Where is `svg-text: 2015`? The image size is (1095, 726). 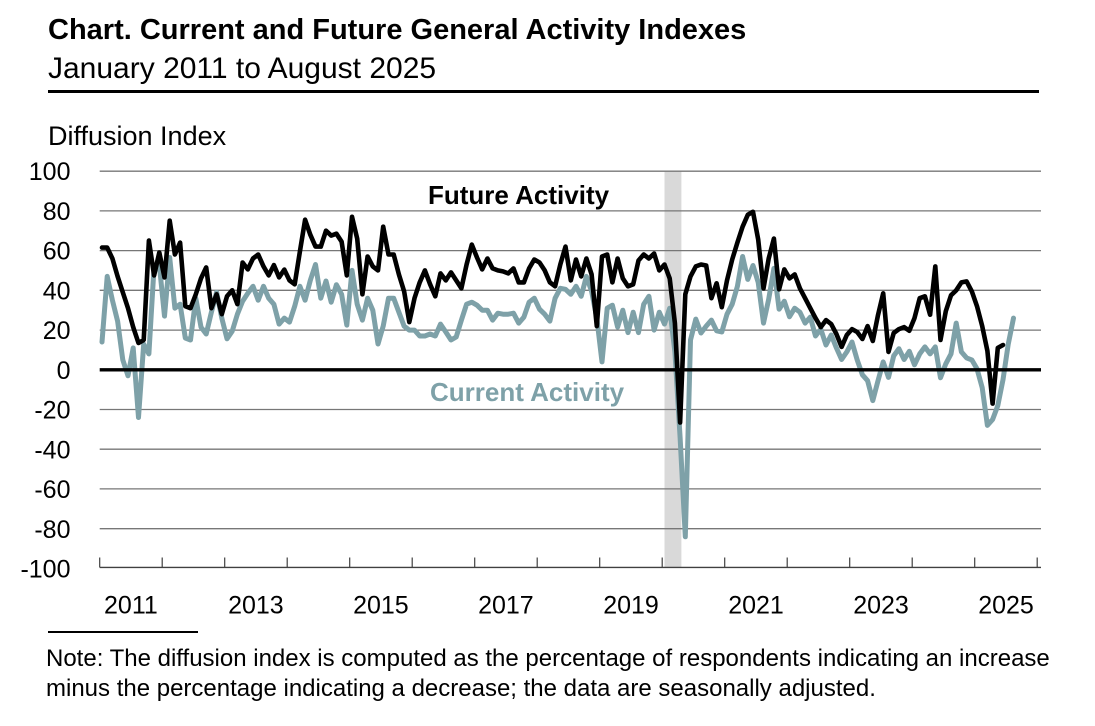
svg-text: 2015 is located at coordinates (381, 606).